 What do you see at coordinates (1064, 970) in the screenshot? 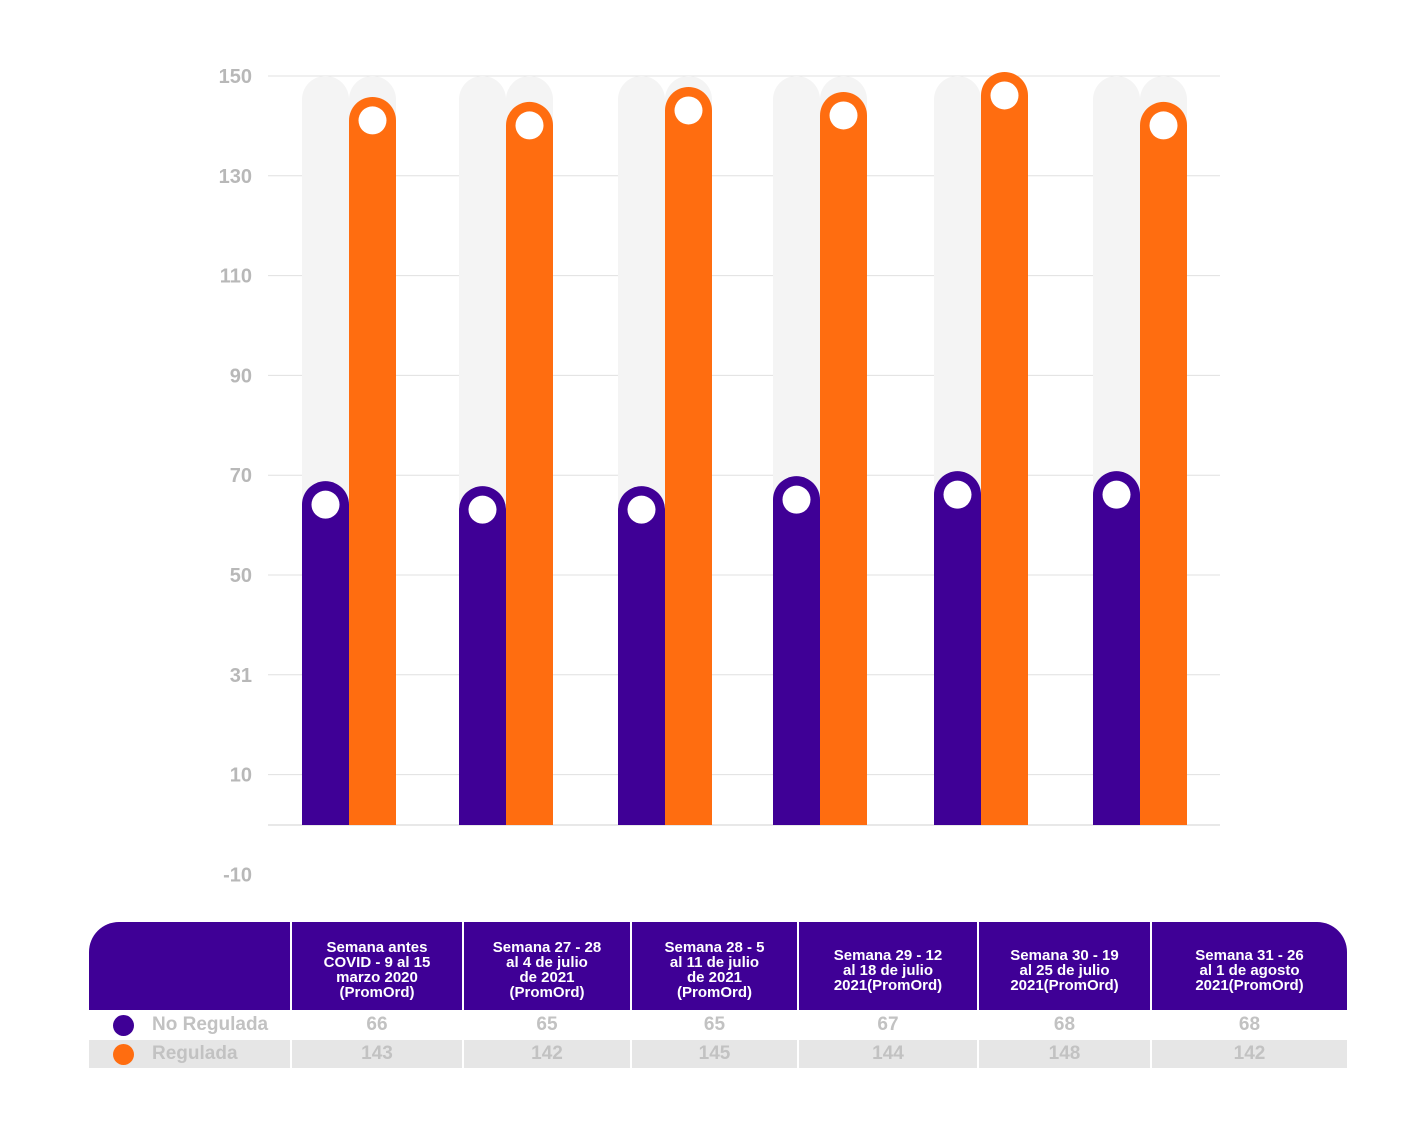
I see `category-label-line: al 25 de julio` at bounding box center [1064, 970].